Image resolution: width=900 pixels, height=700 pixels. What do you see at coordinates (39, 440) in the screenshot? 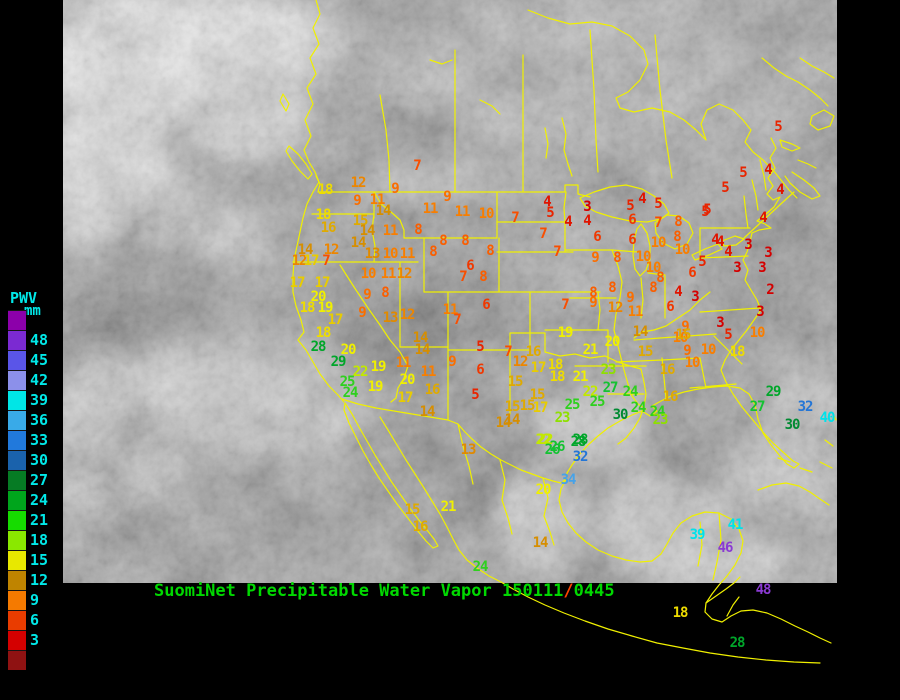
I see `legend-tick-label: 33` at bounding box center [39, 440].